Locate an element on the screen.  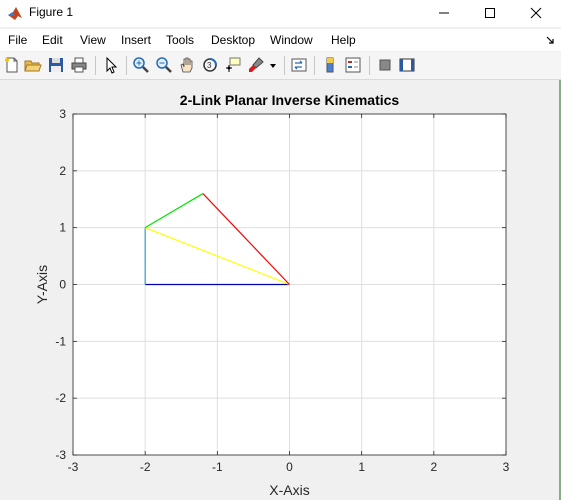
brush-icon is located at coordinates (256, 65).